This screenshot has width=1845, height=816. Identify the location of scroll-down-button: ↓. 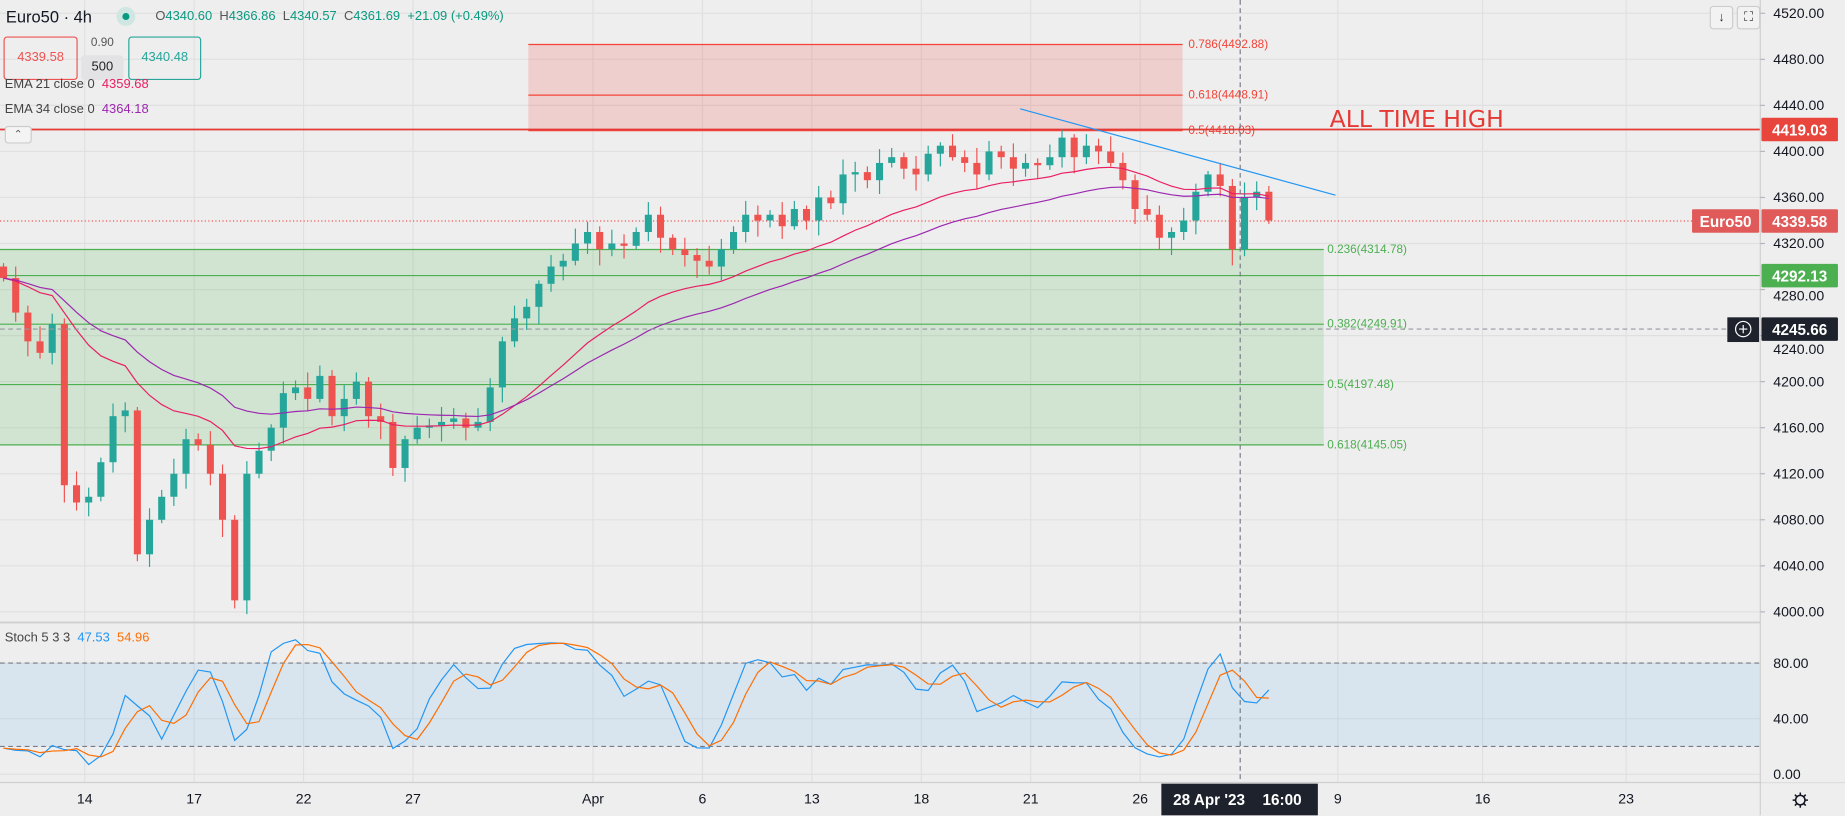
(1721, 17).